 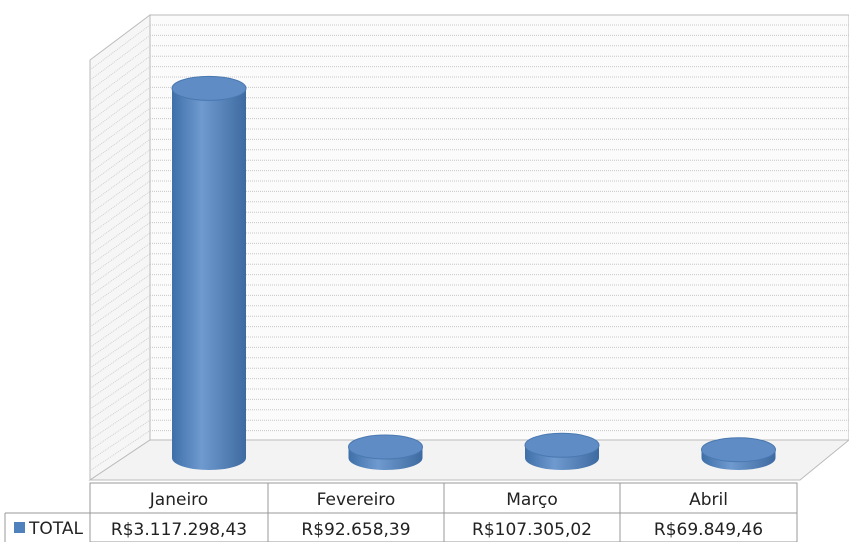 What do you see at coordinates (355, 530) in the screenshot?
I see `value-label: R$92.658,39` at bounding box center [355, 530].